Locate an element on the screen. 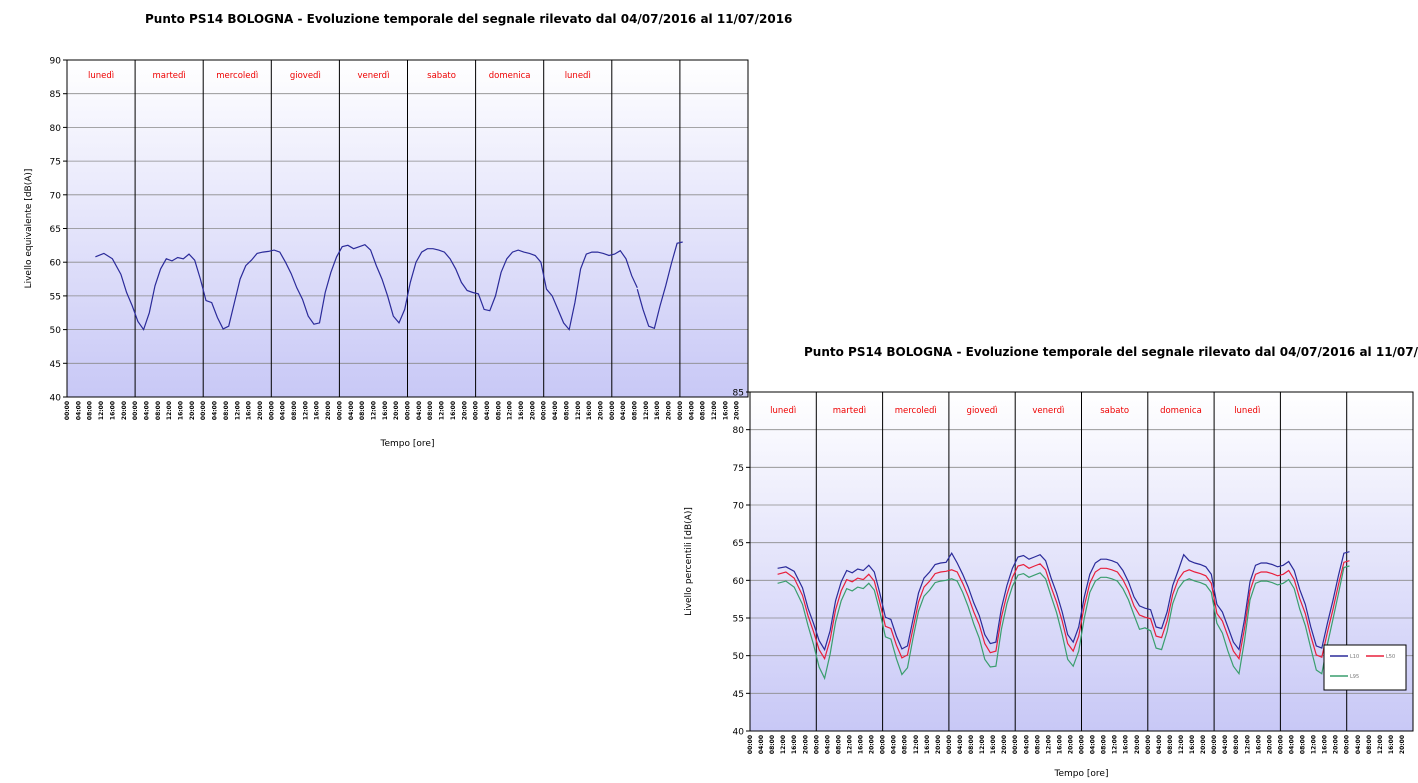 This screenshot has width=1418, height=783. y-tick-label: 50 is located at coordinates (739, 657).